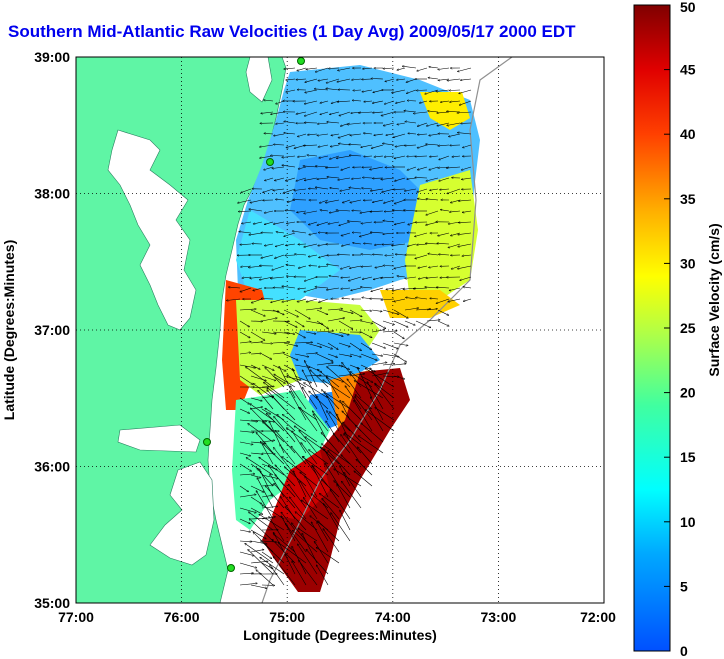 The width and height of the screenshot is (724, 659). What do you see at coordinates (393, 617) in the screenshot?
I see `x-tick-label: 74:00` at bounding box center [393, 617].